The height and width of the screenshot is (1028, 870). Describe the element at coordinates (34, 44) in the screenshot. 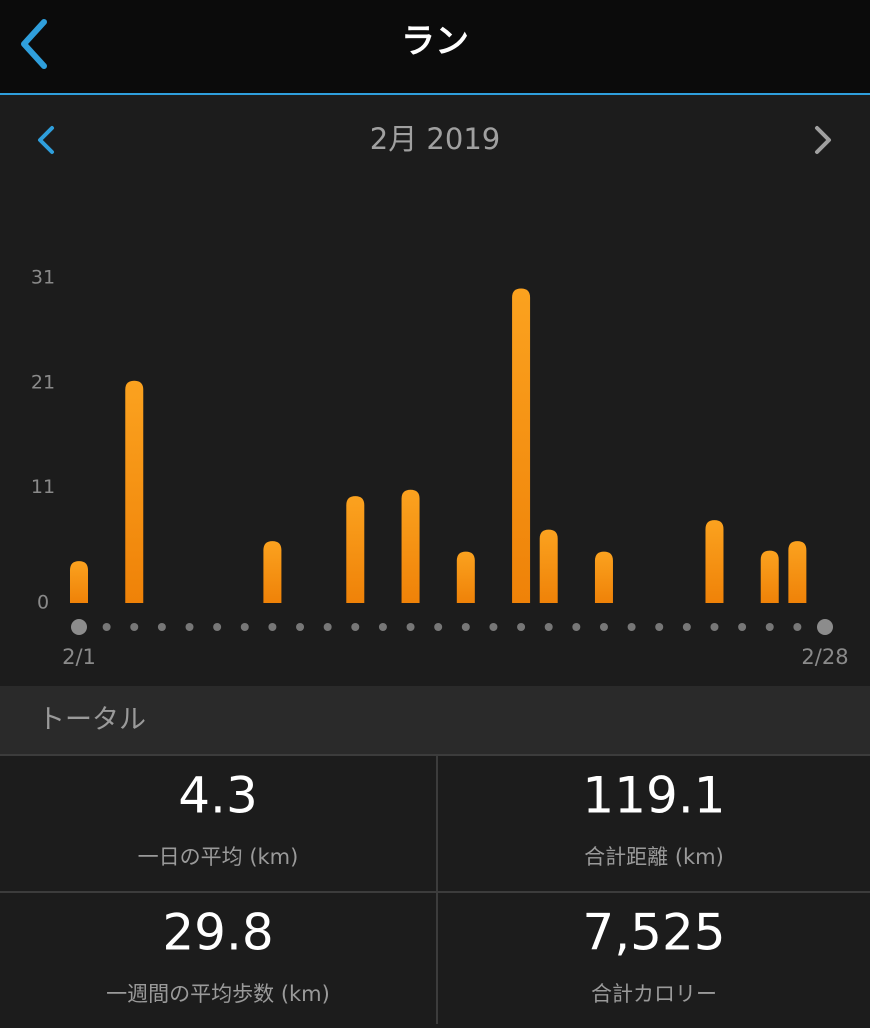

I see `back-button` at that location.